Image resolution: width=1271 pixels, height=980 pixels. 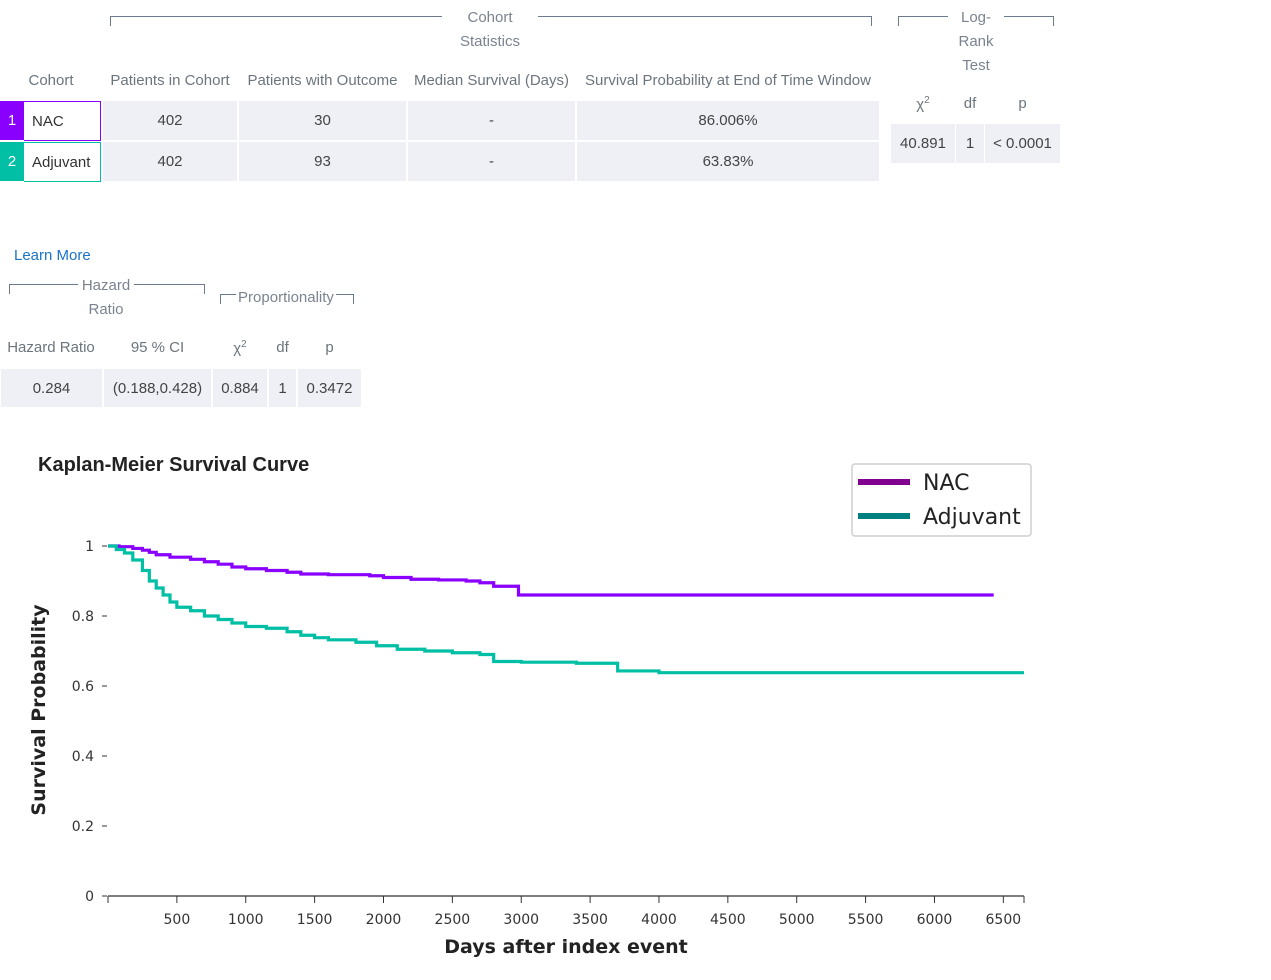 I want to click on header-median-survival: Median Survival (Days), so click(x=491, y=80).